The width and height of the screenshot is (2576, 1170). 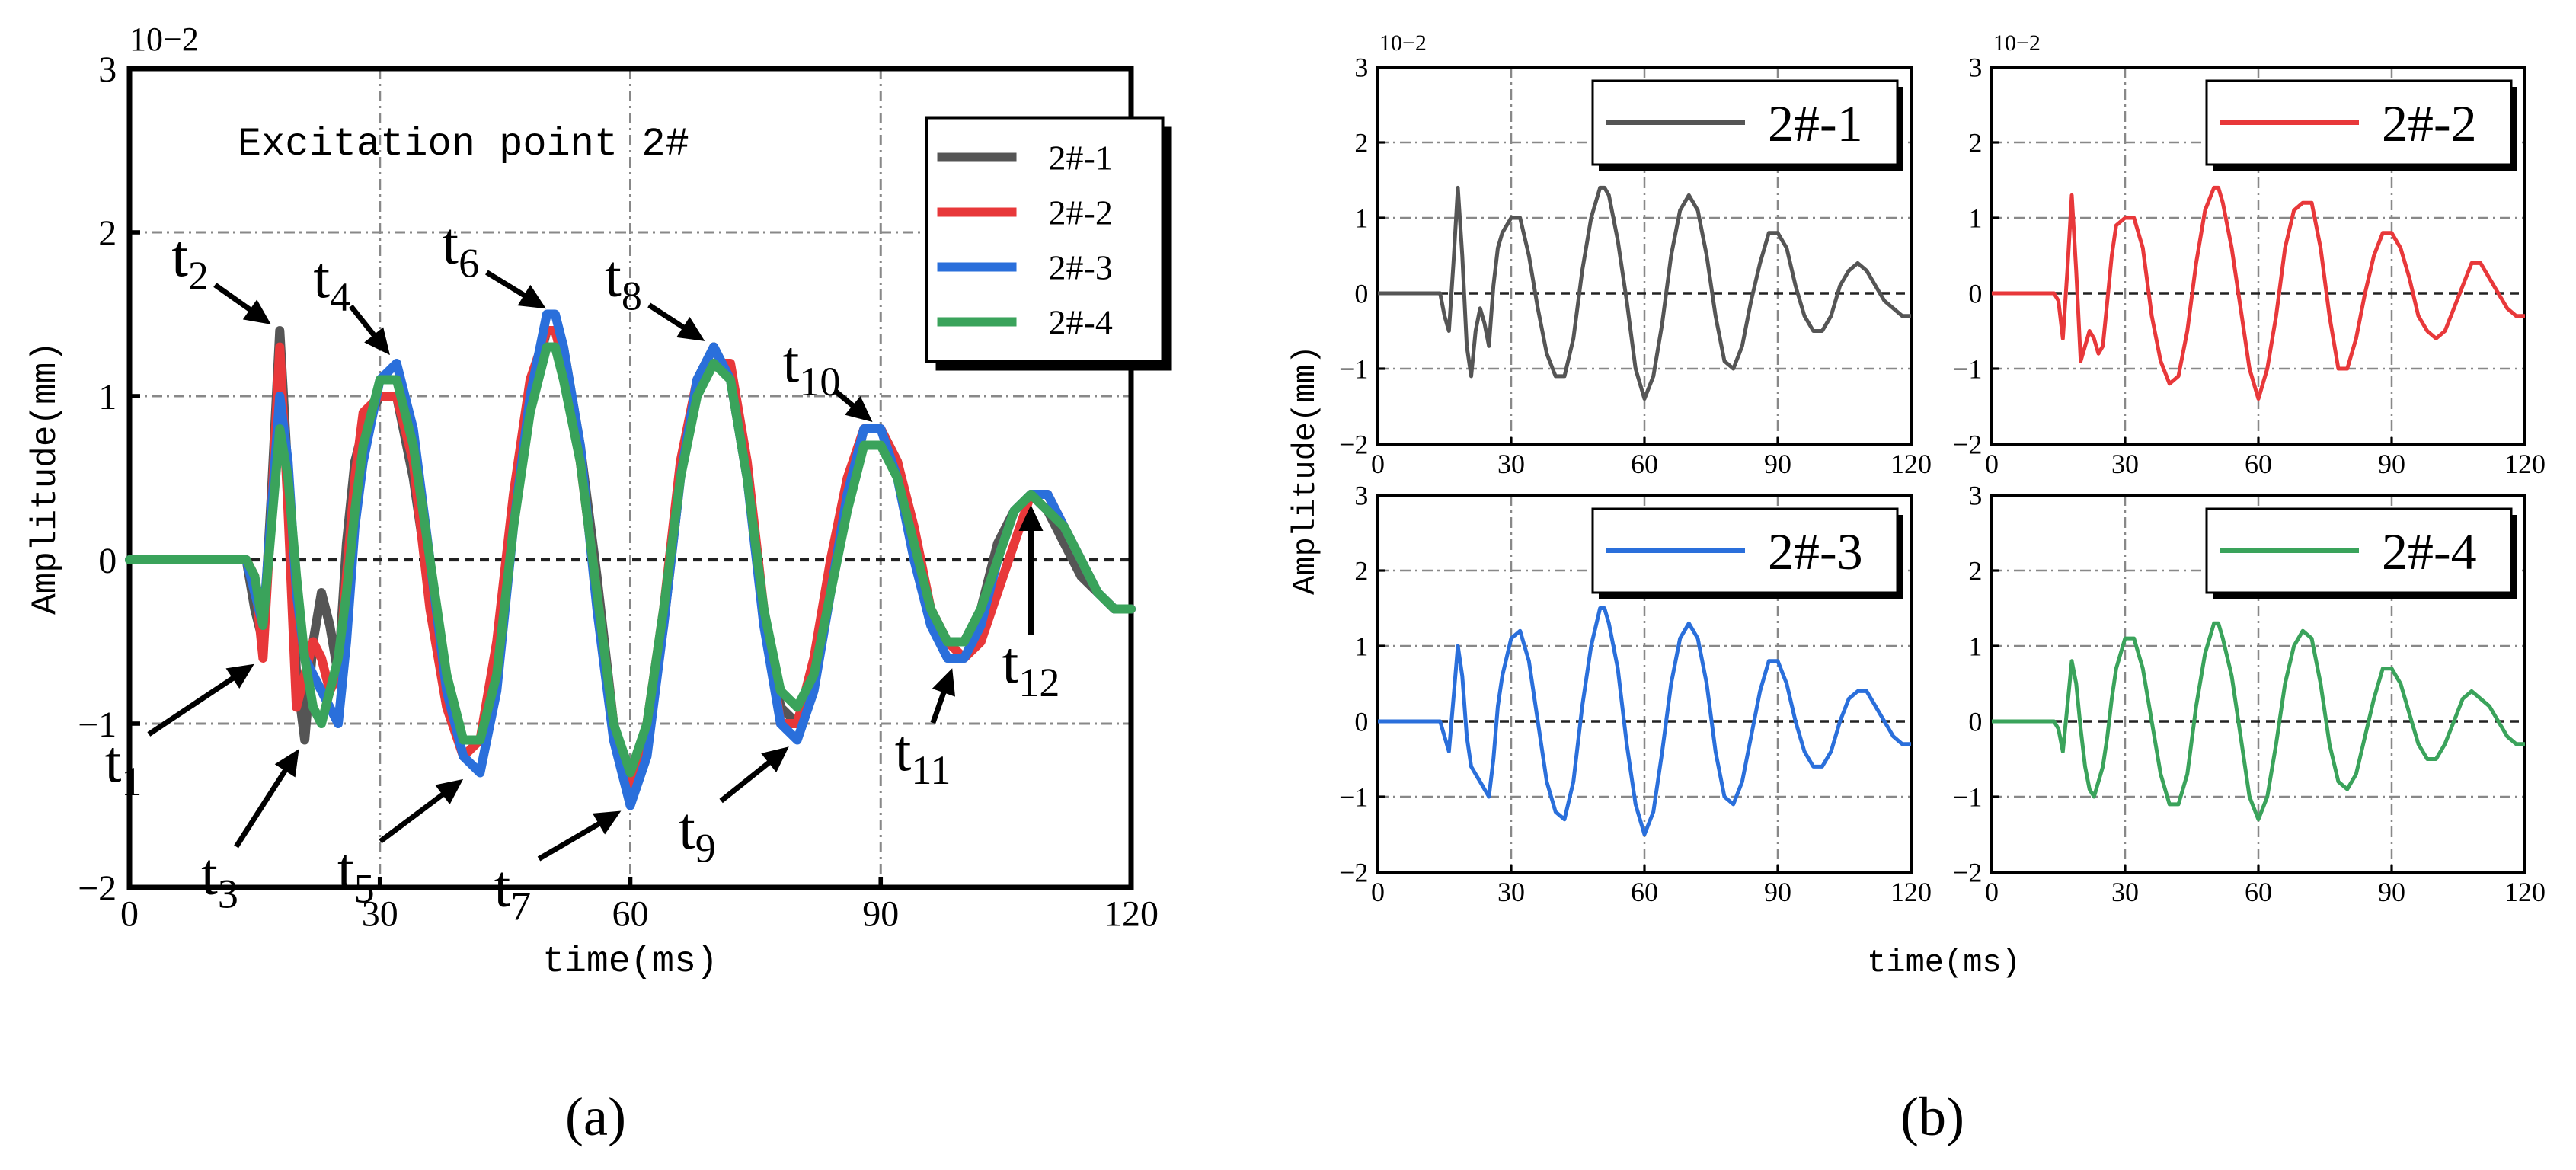 I want to click on subplot-2#-1: 0 30 60 90 120 −2 −1 0 1 2 3 10−2 2#-1, so click(x=1636, y=254).